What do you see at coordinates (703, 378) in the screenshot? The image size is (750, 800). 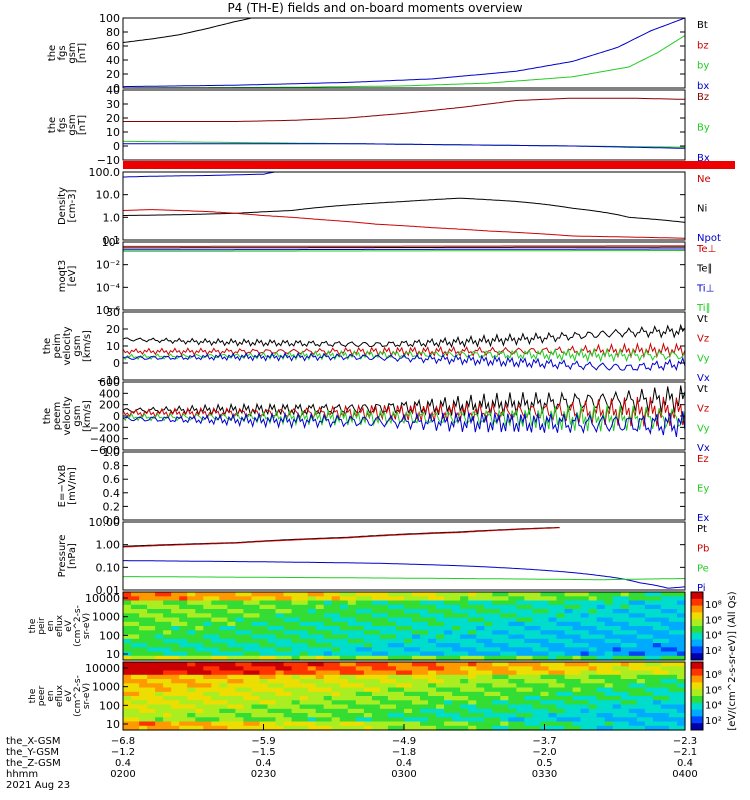 I see `legend-entry: Vx` at bounding box center [703, 378].